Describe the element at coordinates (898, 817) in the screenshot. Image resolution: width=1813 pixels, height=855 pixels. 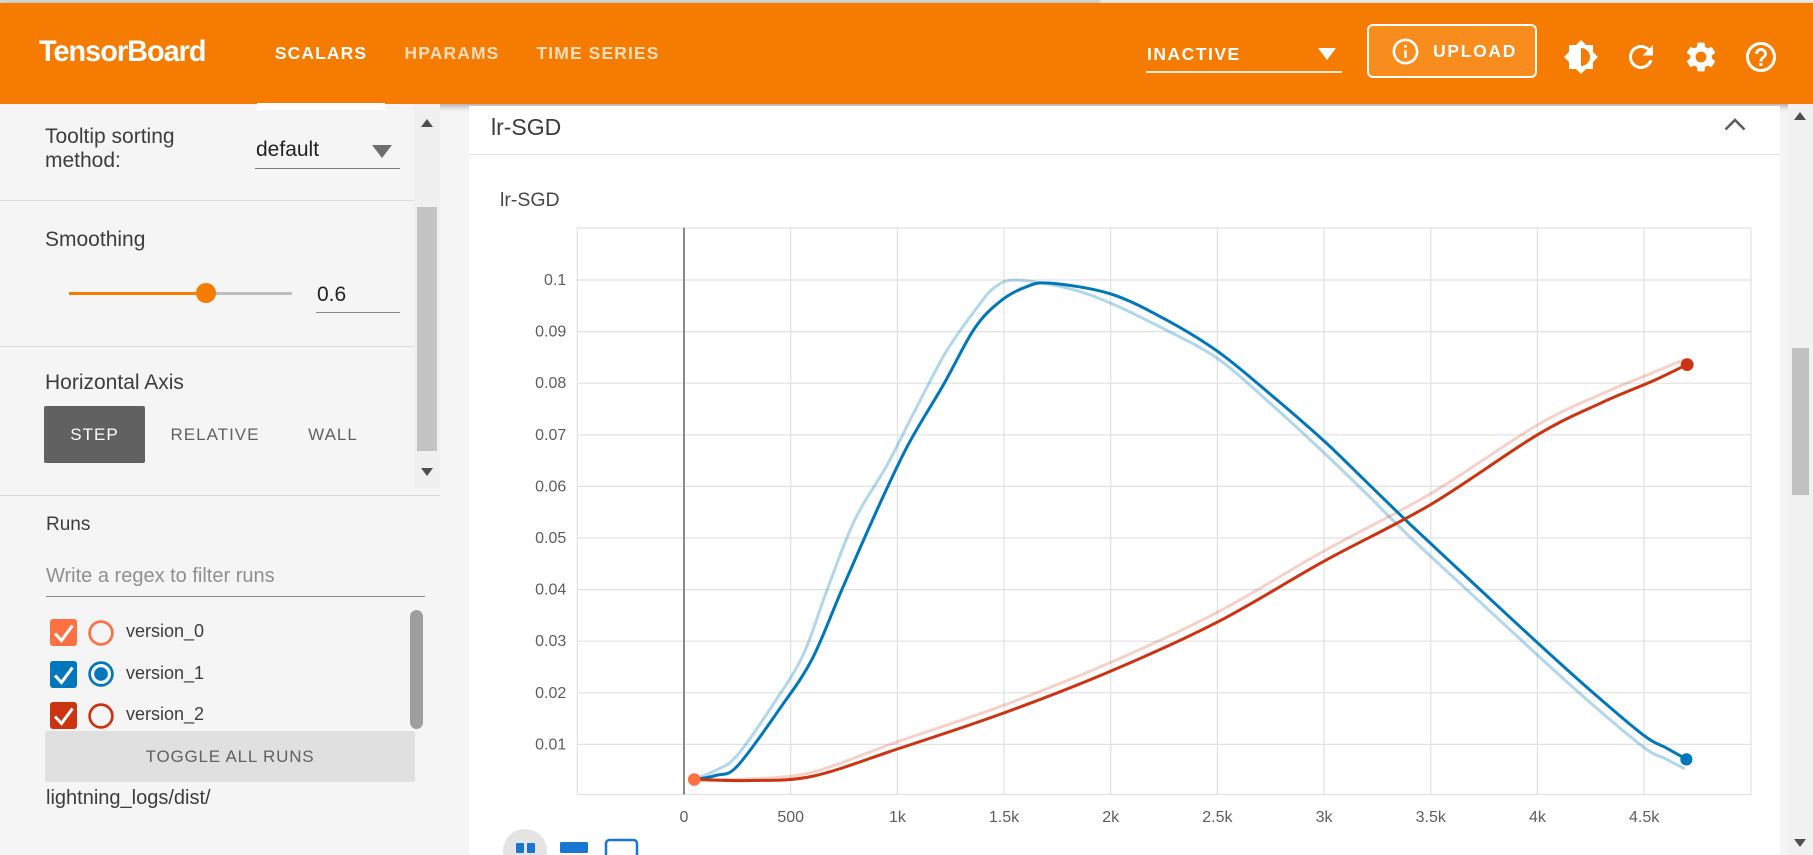
I see `svg-text: 1k` at that location.